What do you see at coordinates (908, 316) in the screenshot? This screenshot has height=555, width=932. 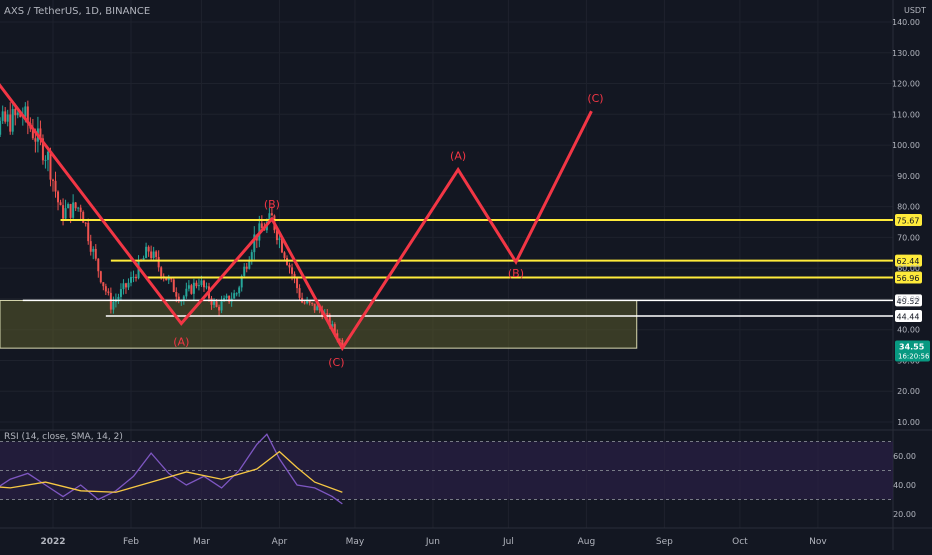 I see `level-tag-44.44` at bounding box center [908, 316].